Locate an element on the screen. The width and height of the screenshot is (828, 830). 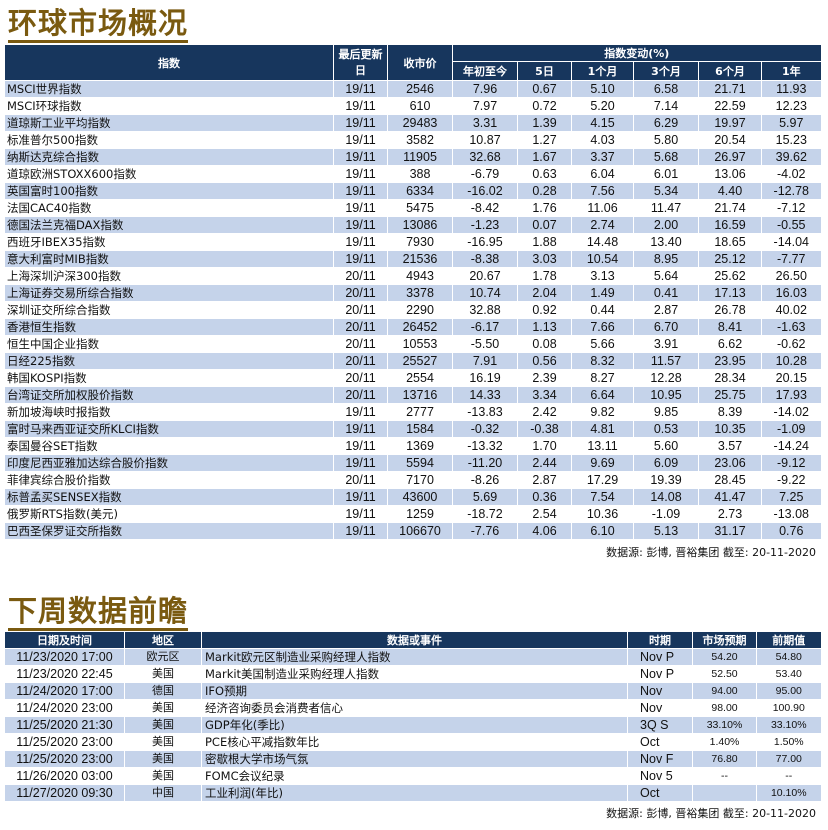
region-cell: 中国 is located at coordinates (163, 792).